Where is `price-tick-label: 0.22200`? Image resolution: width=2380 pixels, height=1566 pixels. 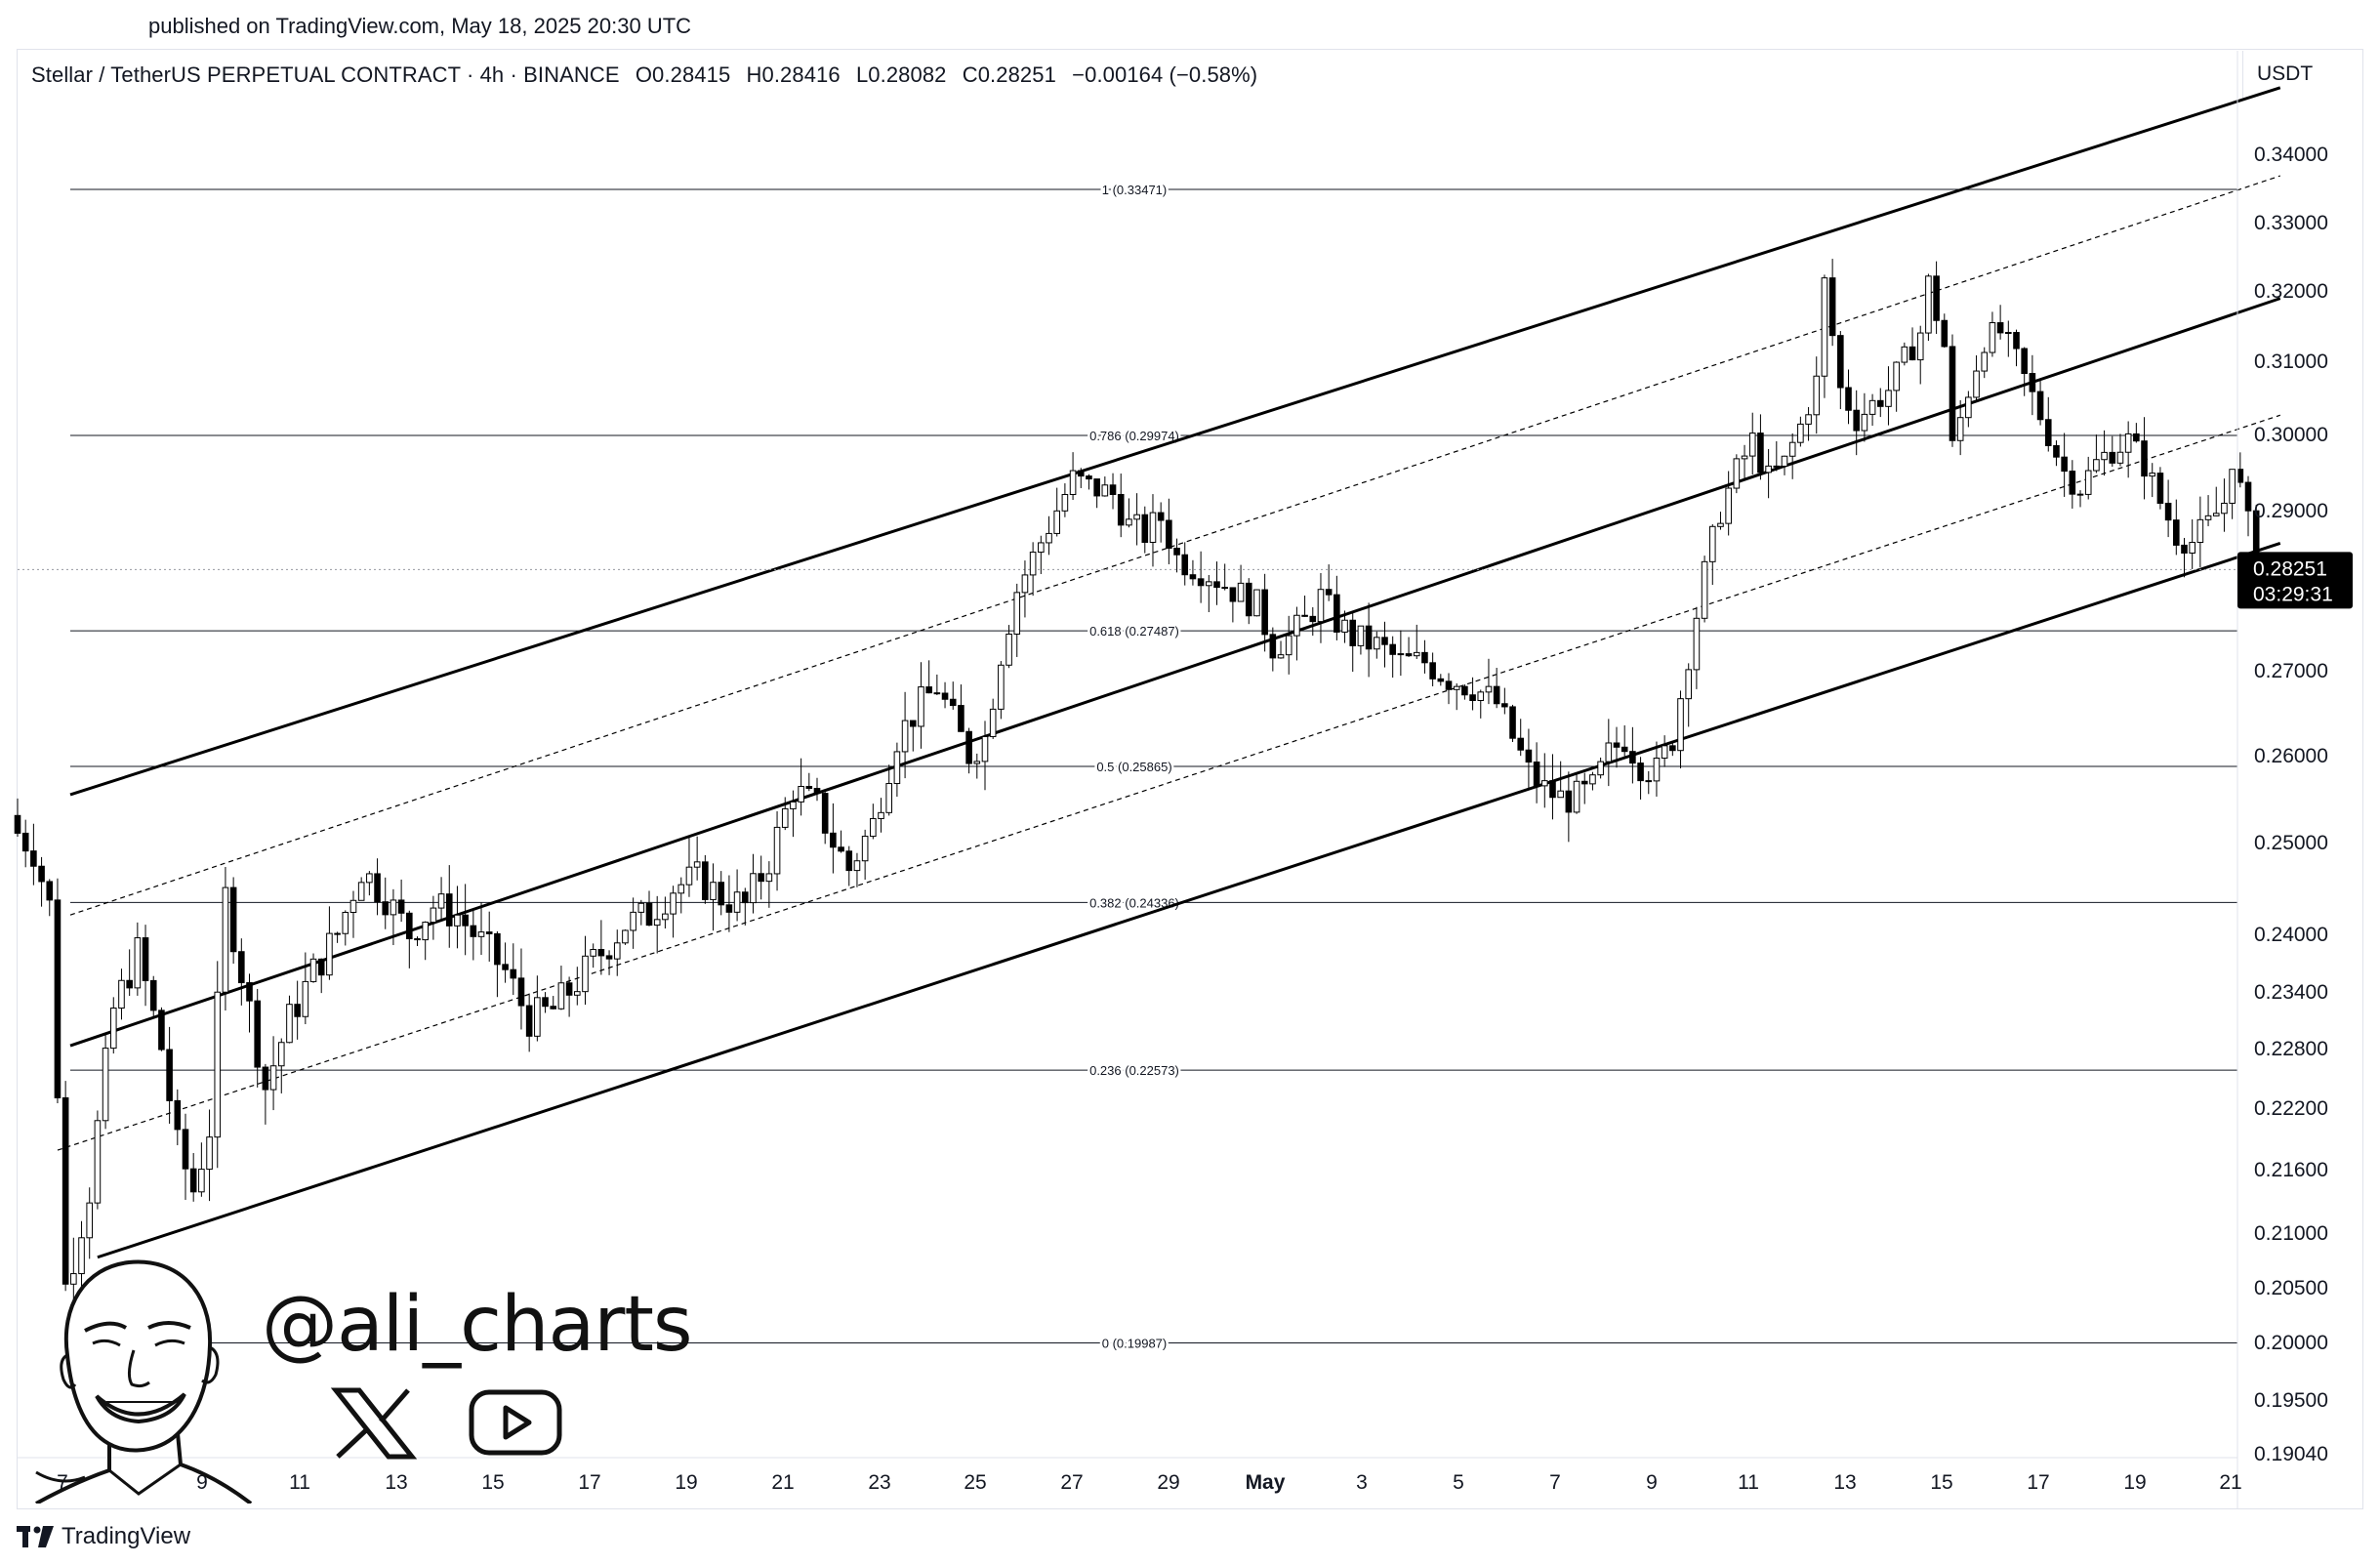 price-tick-label: 0.22200 is located at coordinates (2291, 1108).